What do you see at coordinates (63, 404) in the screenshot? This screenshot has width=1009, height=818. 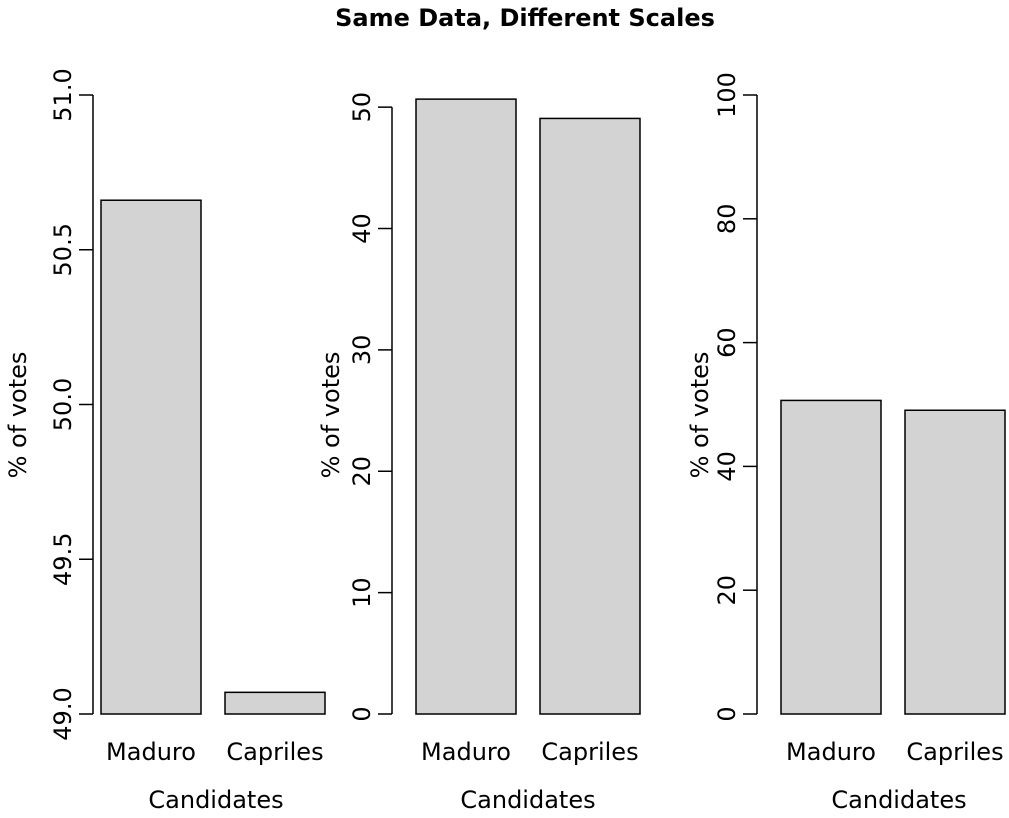 I see `y-tick-label: 50.0` at bounding box center [63, 404].